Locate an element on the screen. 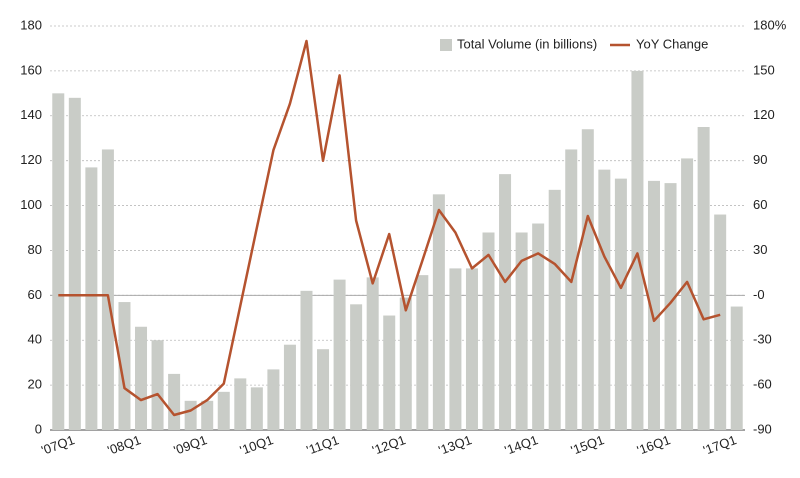 Image resolution: width=800 pixels, height=478 pixels. y-tick-label: 0 is located at coordinates (38, 428).